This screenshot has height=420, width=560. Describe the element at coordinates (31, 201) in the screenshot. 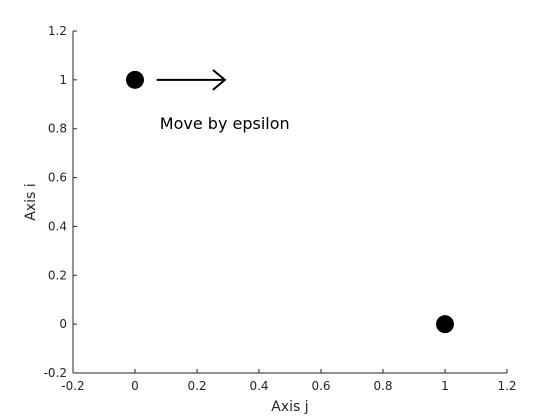

I see `y-axis-label: Axis i` at that location.